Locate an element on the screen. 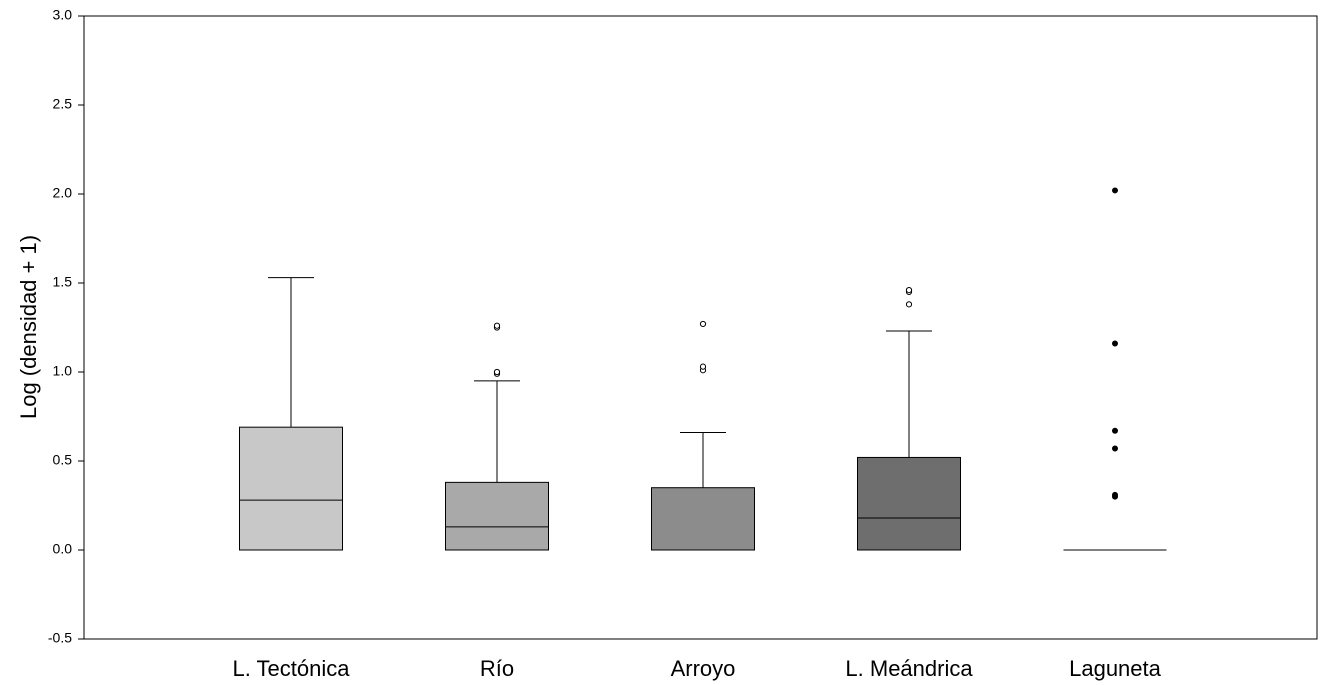 The height and width of the screenshot is (685, 1320). y-tick-label: 1.5 is located at coordinates (63, 282).